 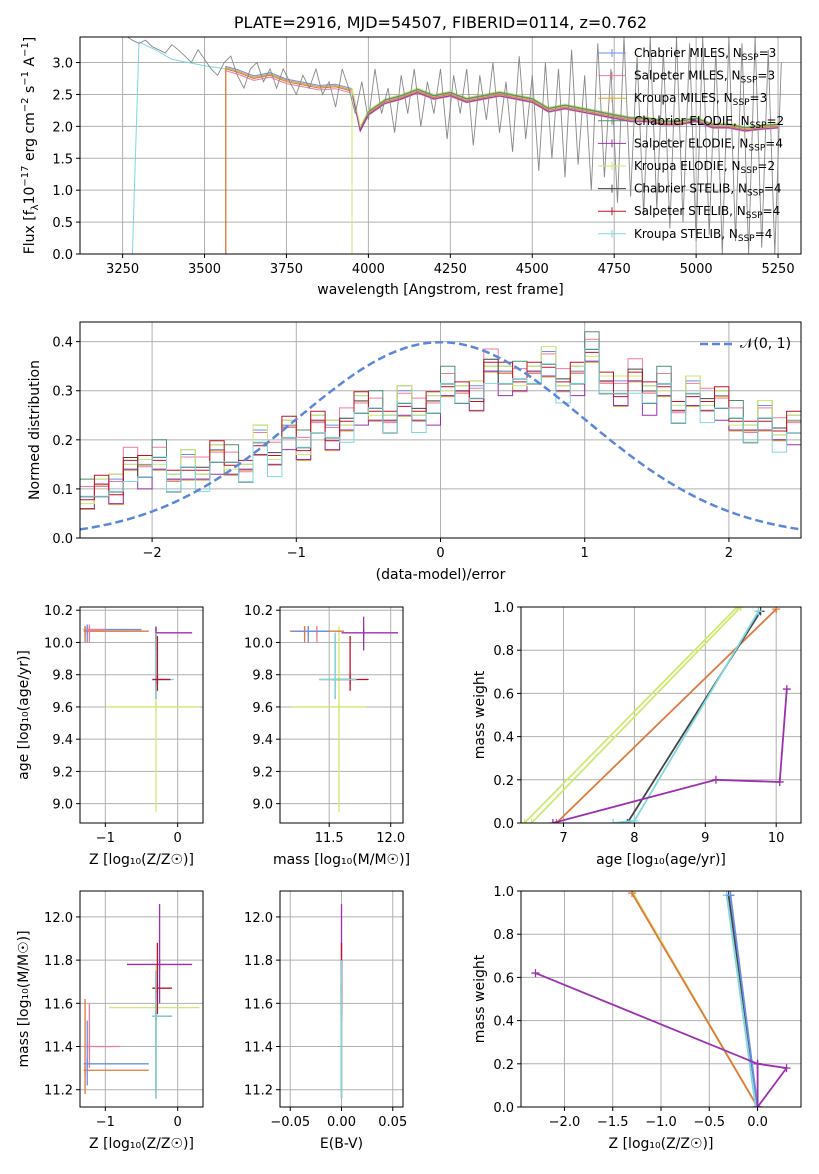 What do you see at coordinates (441, 575) in the screenshot?
I see `x-axis-label: (data-model)/error` at bounding box center [441, 575].